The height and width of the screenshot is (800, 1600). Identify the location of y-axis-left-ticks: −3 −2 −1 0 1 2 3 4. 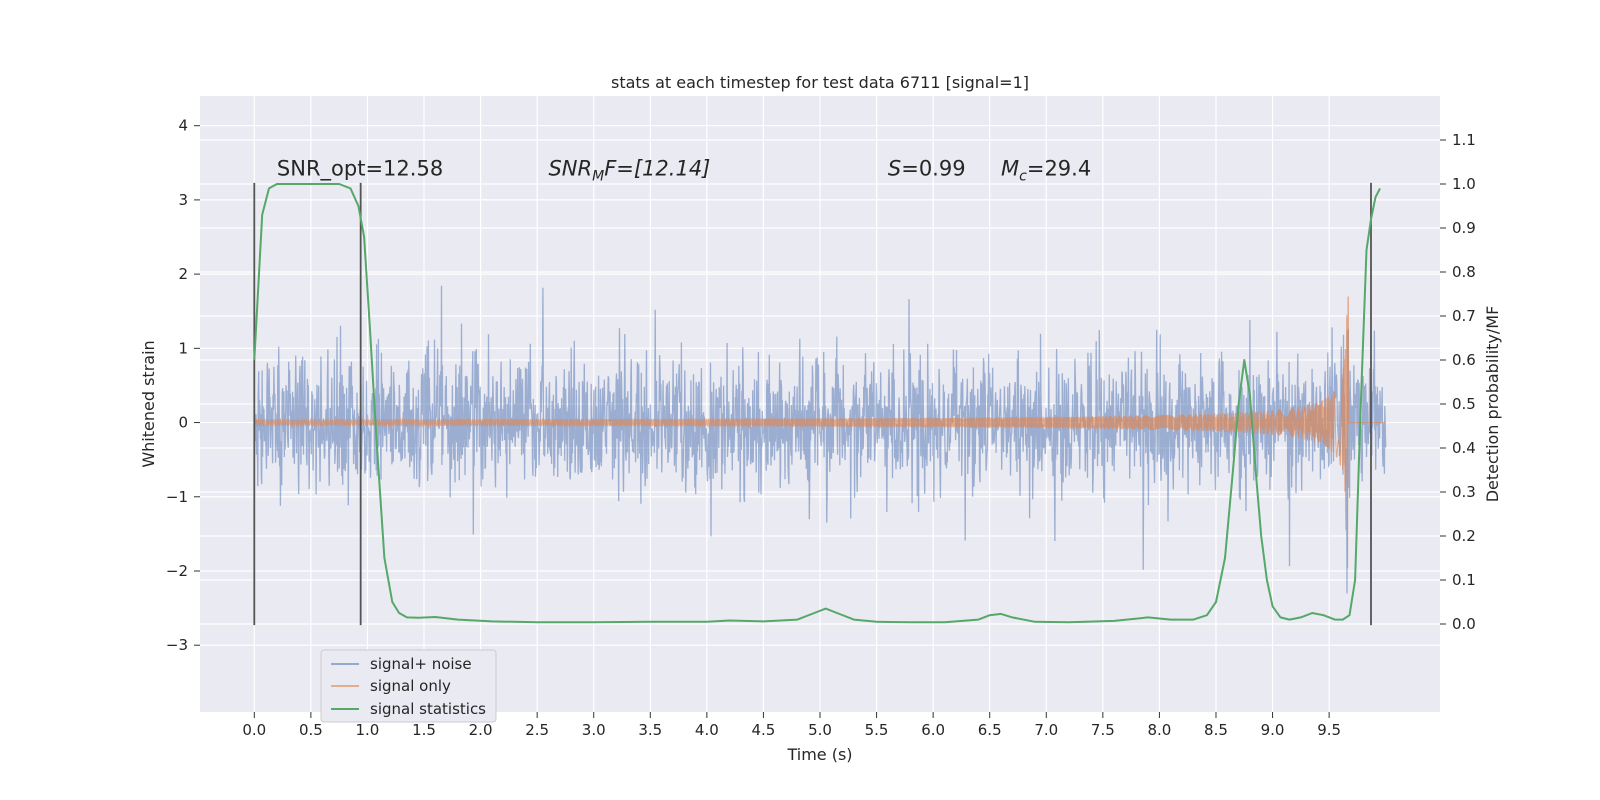
(183, 385).